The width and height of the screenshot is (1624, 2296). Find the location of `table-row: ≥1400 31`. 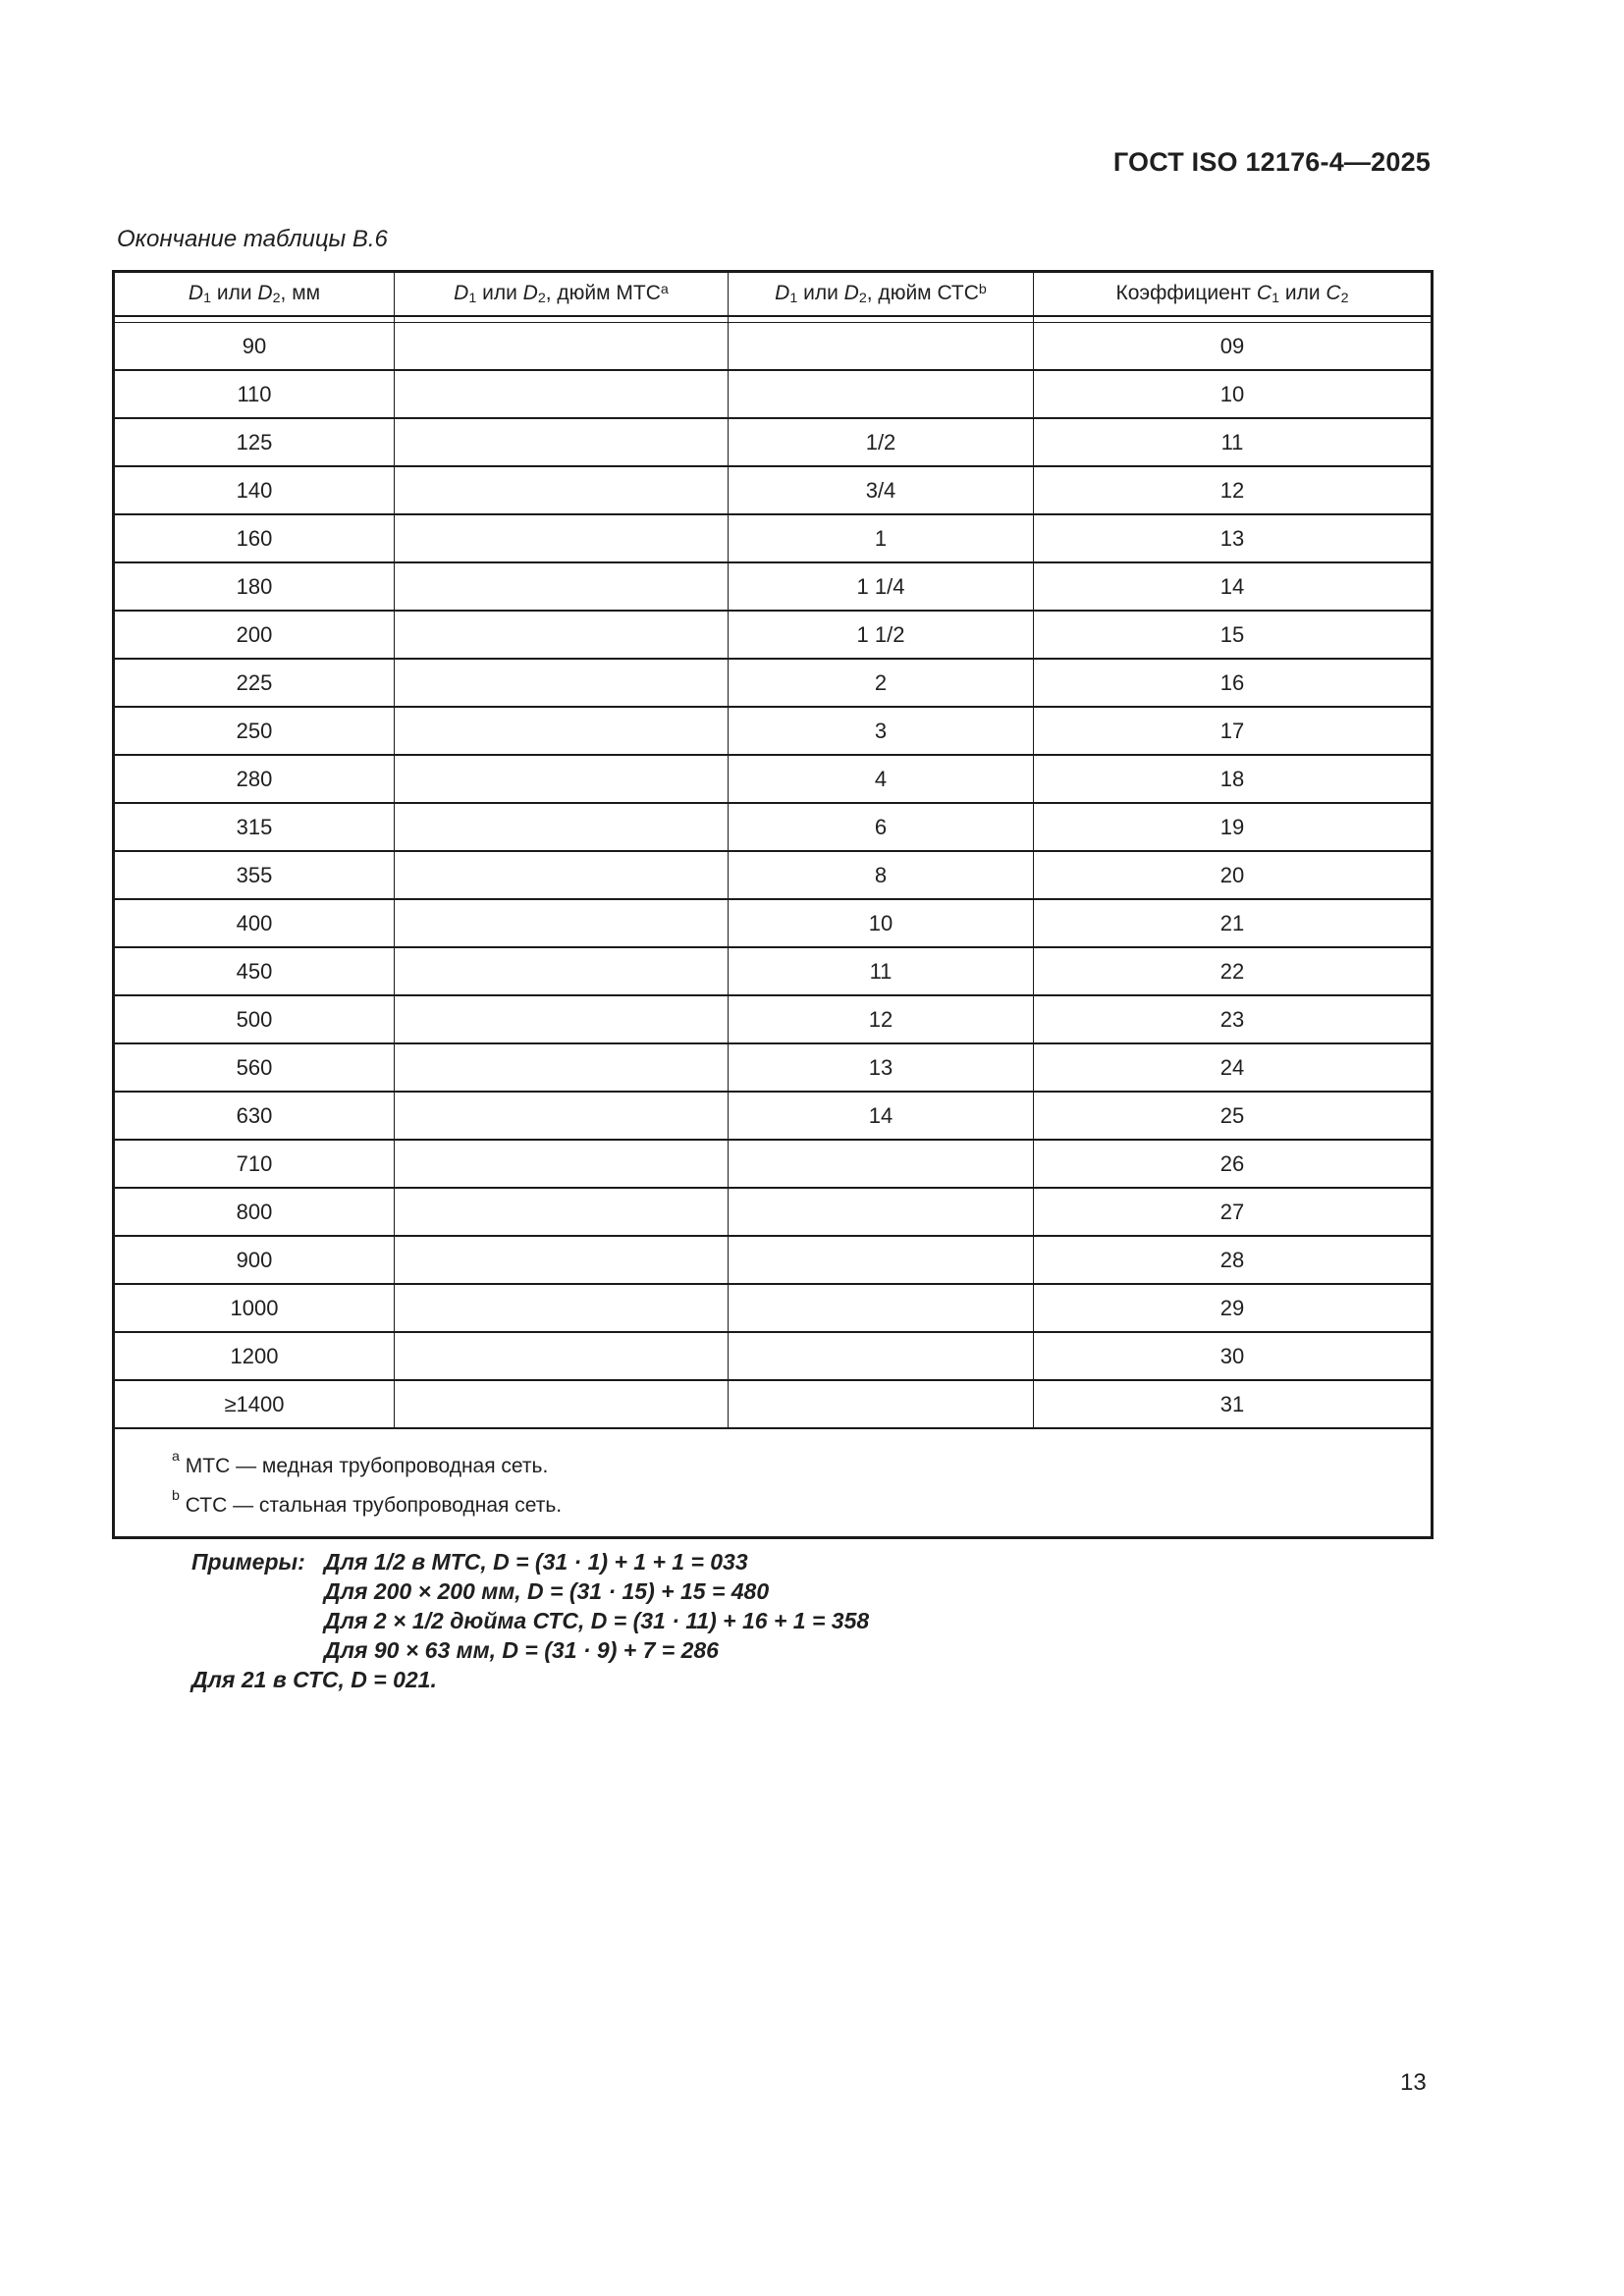

table-row: ≥1400 31 is located at coordinates (773, 1404).